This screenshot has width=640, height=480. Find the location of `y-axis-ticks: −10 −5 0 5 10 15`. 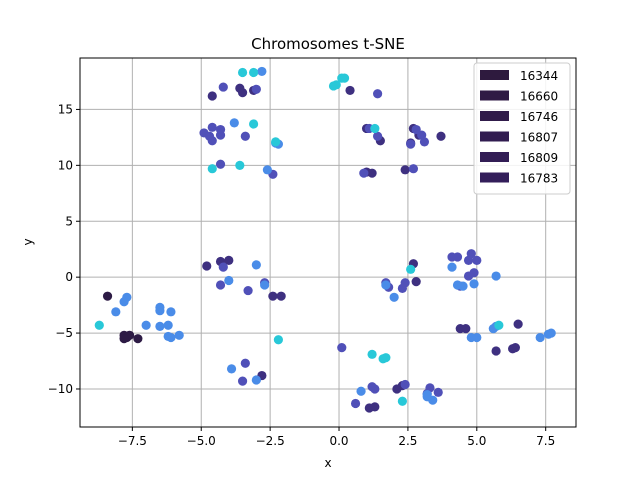

y-axis-ticks: −10 −5 0 5 10 15 is located at coordinates (64, 249).